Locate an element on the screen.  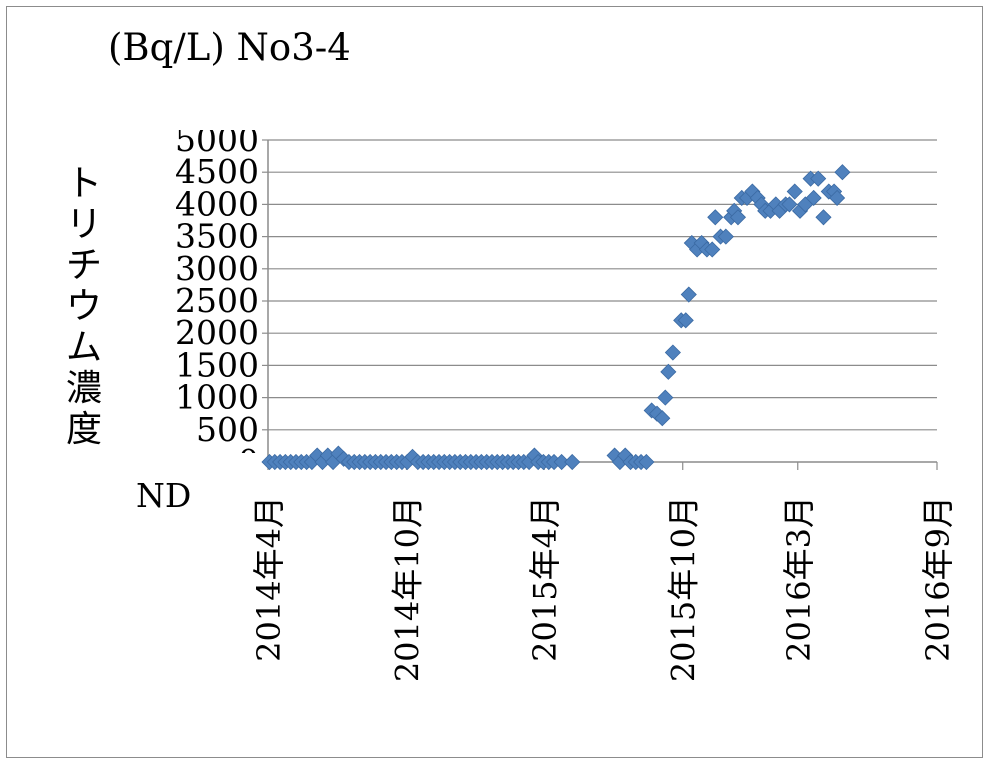
y-tick-label: 500 is located at coordinates (227, 429).